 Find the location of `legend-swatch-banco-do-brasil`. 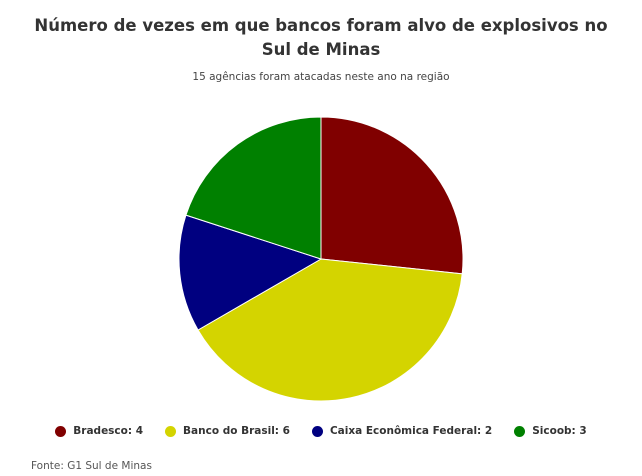

legend-swatch-banco-do-brasil is located at coordinates (171, 431).